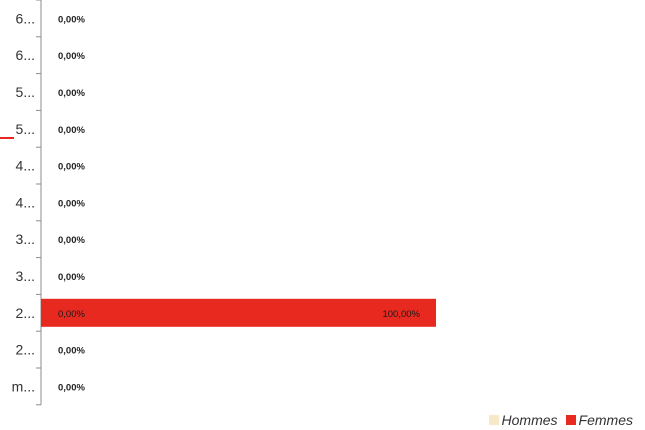 The height and width of the screenshot is (430, 645). What do you see at coordinates (570, 420) in the screenshot?
I see `legend-swatch-femmes` at bounding box center [570, 420].